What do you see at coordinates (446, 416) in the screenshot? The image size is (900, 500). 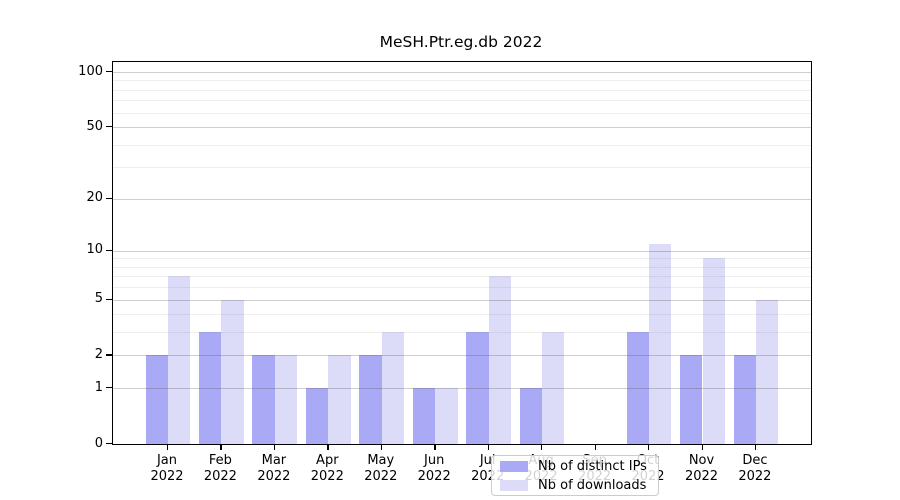 I see `bar-downloads-jun` at bounding box center [446, 416].